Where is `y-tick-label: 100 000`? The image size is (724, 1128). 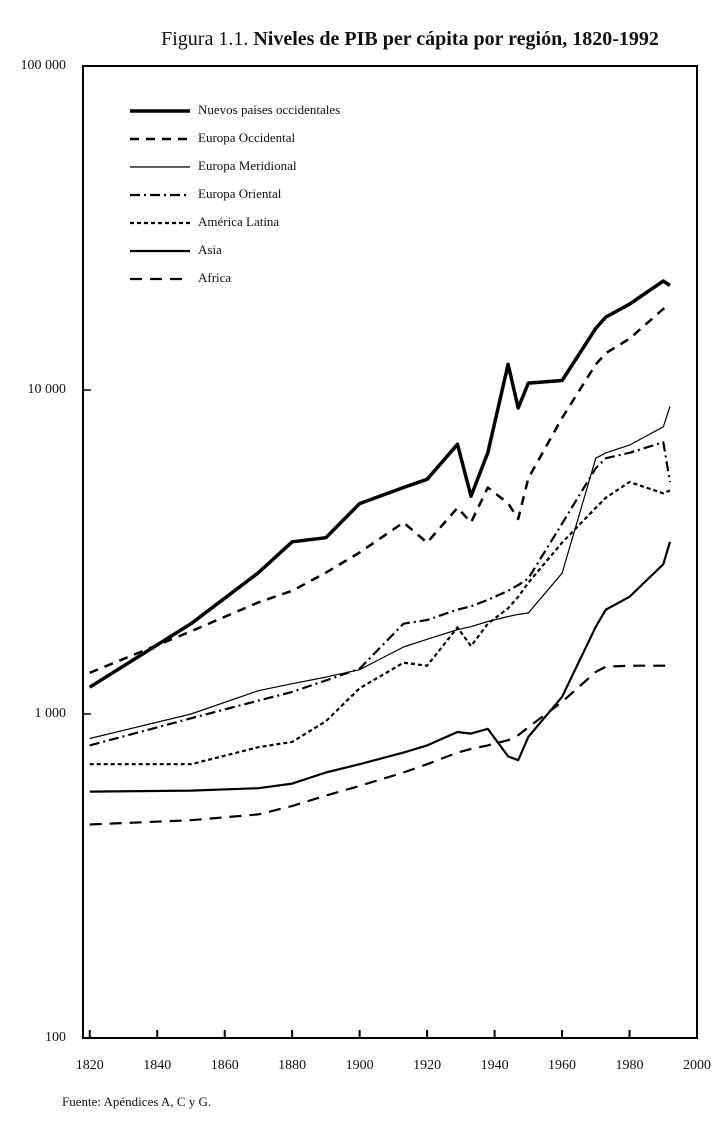 y-tick-label: 100 000 is located at coordinates (44, 65).